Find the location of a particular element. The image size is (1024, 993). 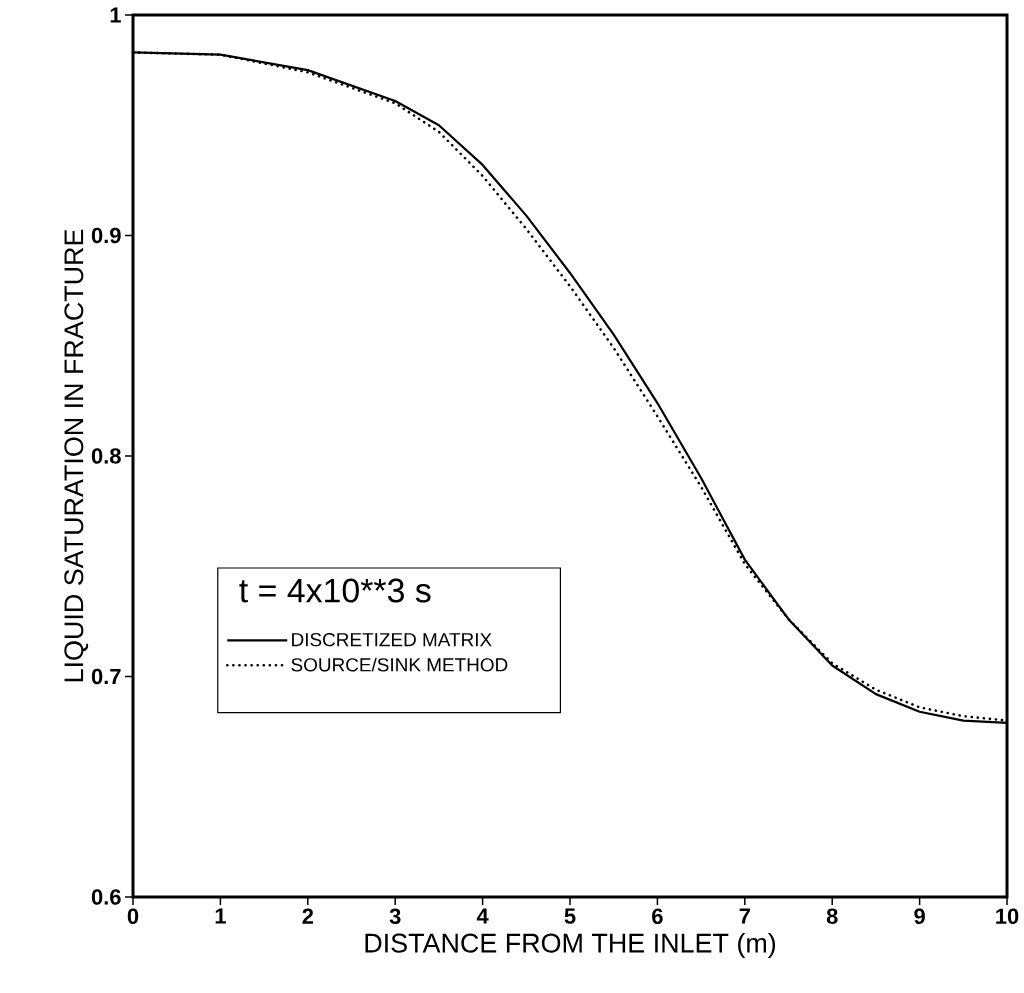

x-tick-label: 8 is located at coordinates (832, 916).